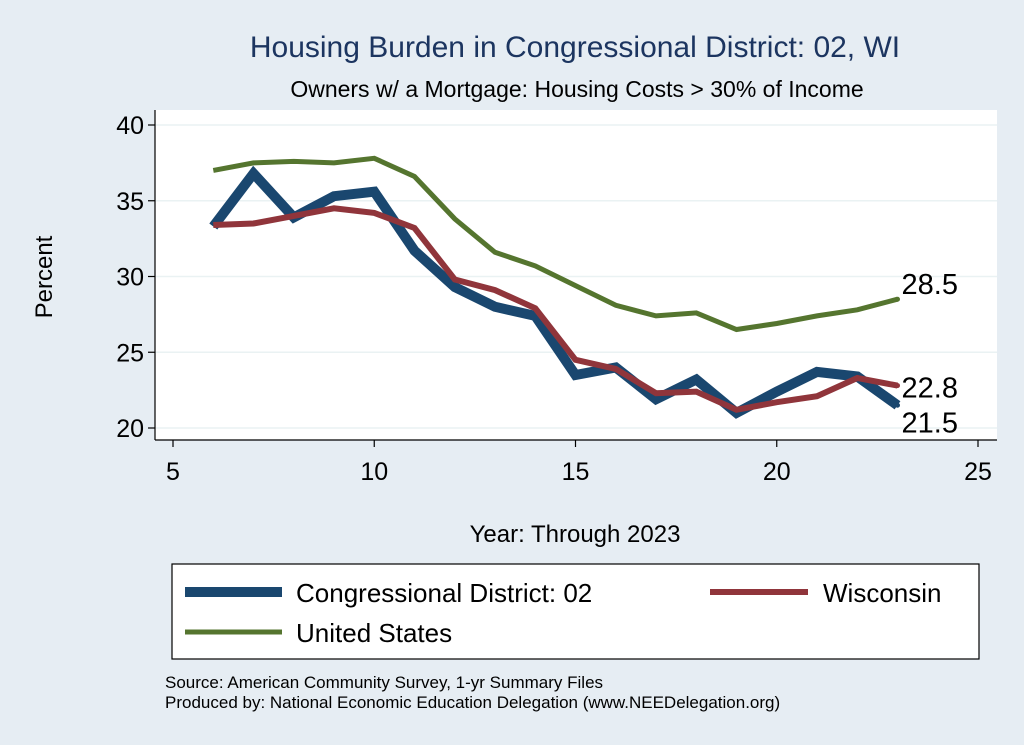  What do you see at coordinates (130, 353) in the screenshot?
I see `y-tick-label: 25` at bounding box center [130, 353].